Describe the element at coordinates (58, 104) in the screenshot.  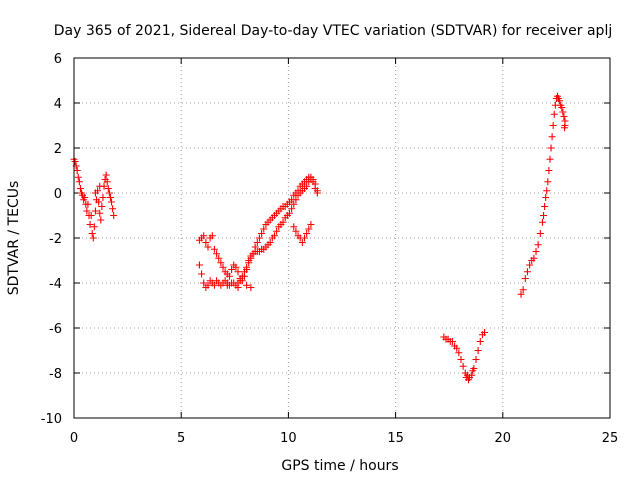
I see `y-tick-label: 4` at that location.